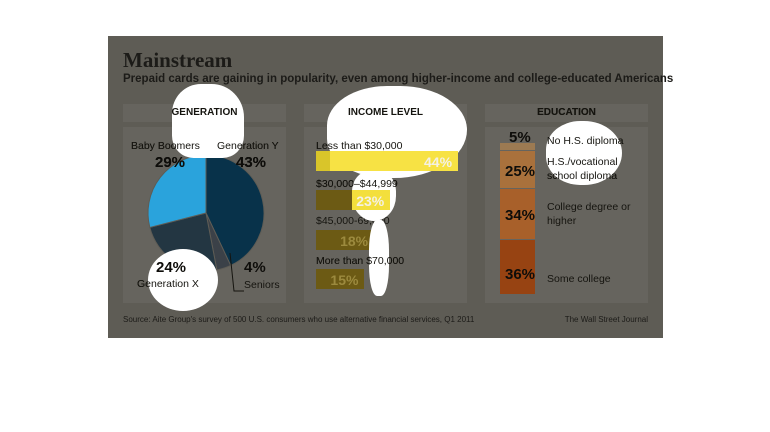 The height and width of the screenshot is (432, 770). I want to click on pie-label-generation-x-overlay: Generation X, so click(168, 284).